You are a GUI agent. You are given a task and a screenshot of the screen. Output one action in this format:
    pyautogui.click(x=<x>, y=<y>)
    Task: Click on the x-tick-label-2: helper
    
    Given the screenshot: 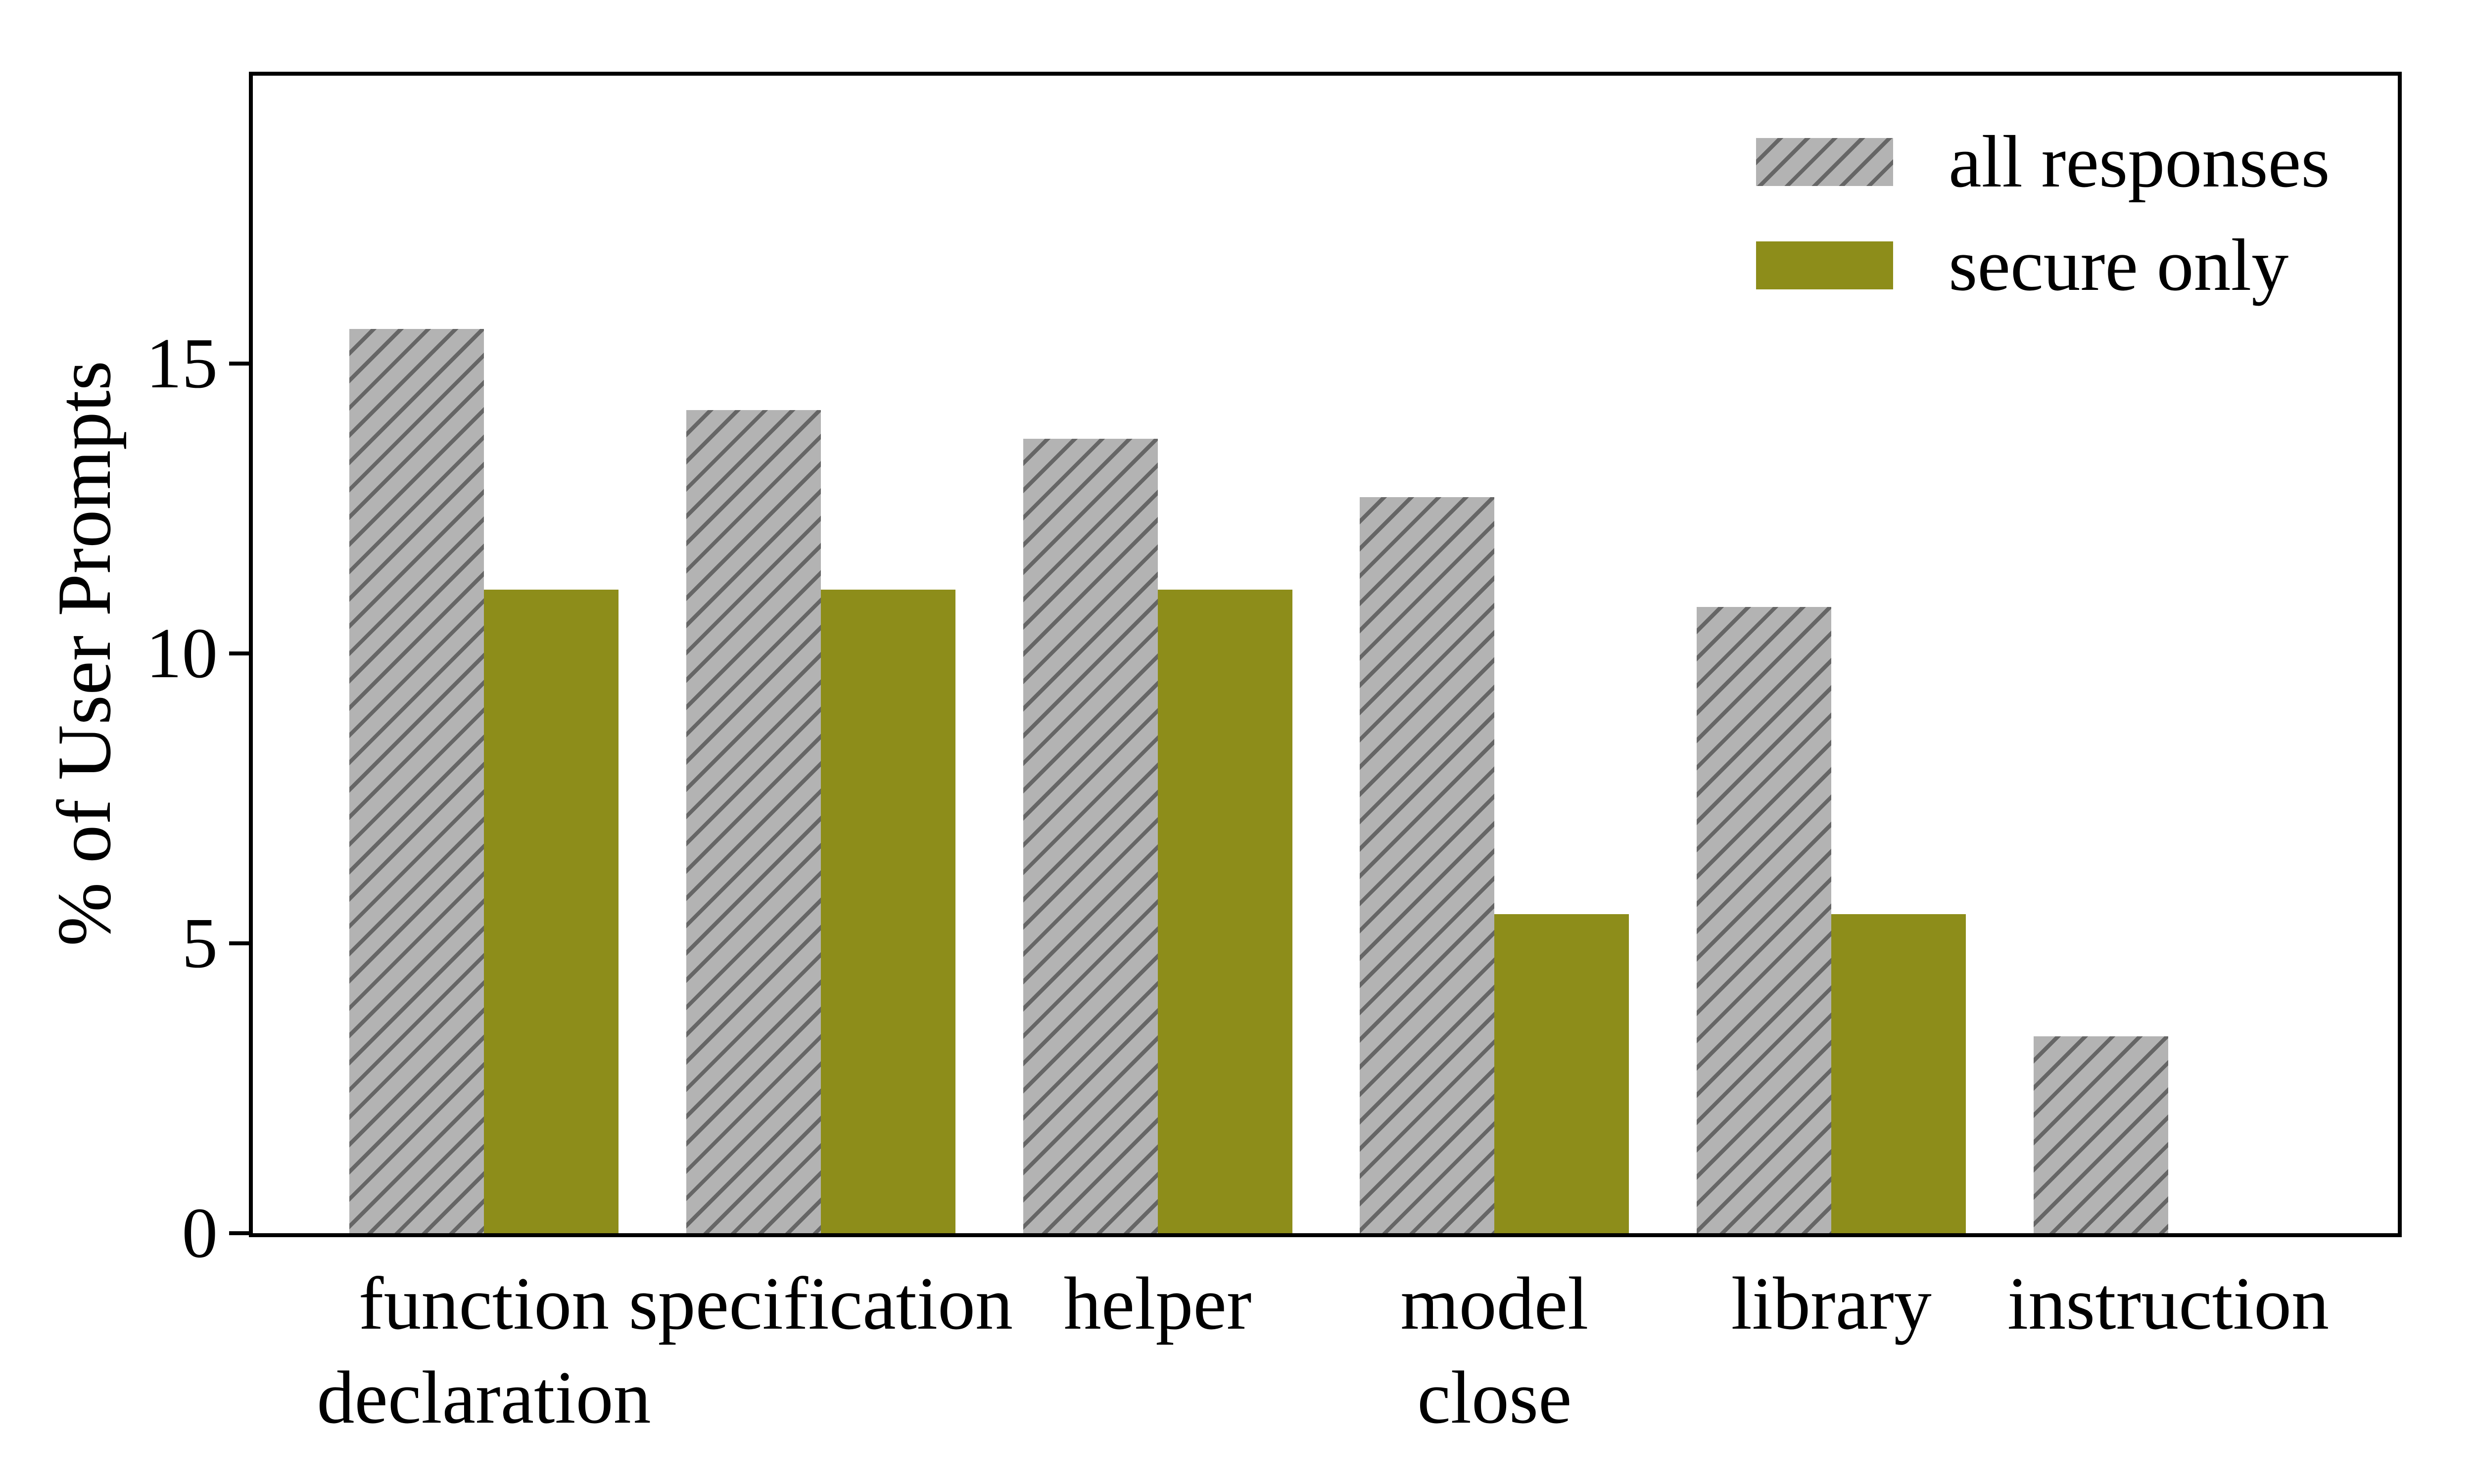 What is the action you would take?
    pyautogui.click(x=1157, y=1303)
    